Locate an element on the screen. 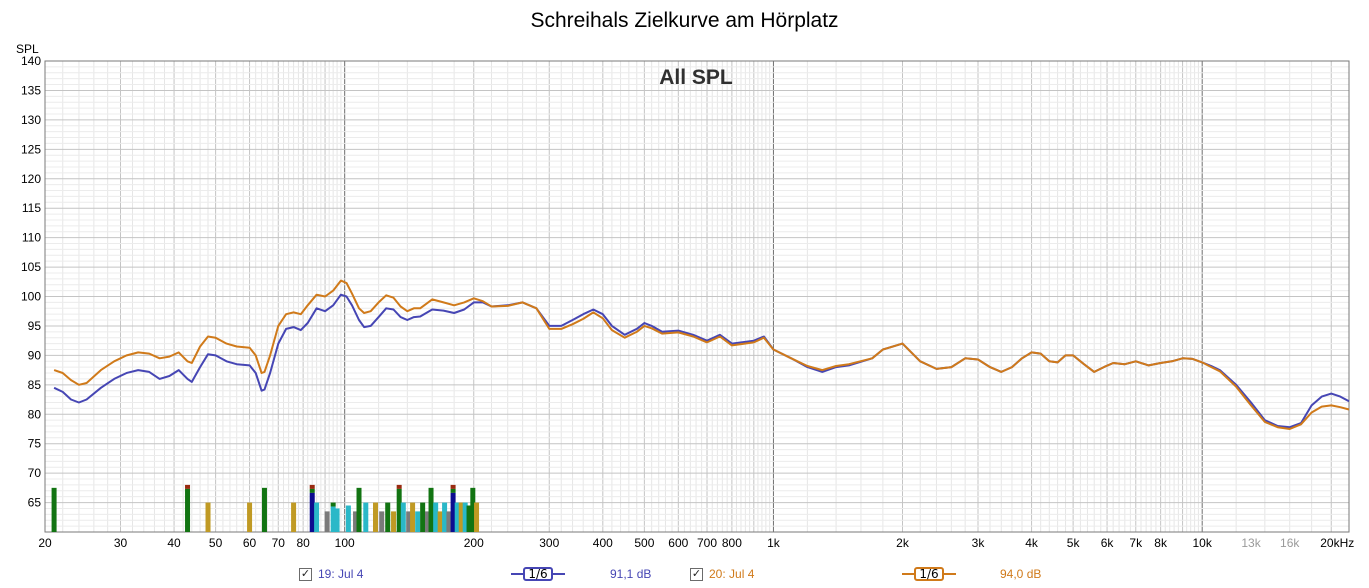 This screenshot has width=1369, height=588. series-1-line-swatch is located at coordinates (517, 574).